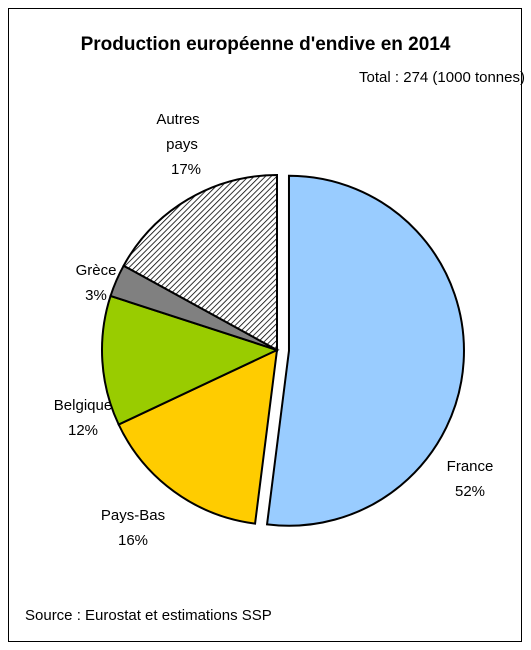 The width and height of the screenshot is (531, 650). What do you see at coordinates (470, 466) in the screenshot?
I see `slice-name-france: France` at bounding box center [470, 466].